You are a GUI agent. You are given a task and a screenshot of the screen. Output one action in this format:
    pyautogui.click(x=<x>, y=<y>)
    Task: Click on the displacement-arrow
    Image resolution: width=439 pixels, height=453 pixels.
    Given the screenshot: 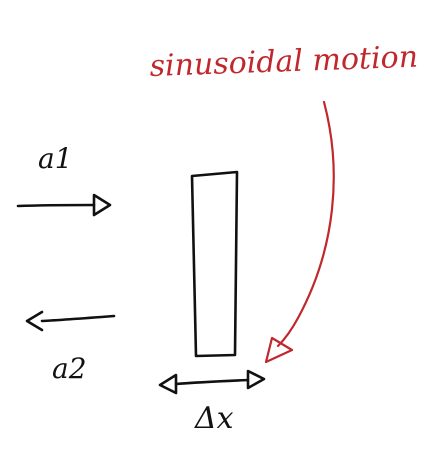 What is the action you would take?
    pyautogui.click(x=212, y=382)
    